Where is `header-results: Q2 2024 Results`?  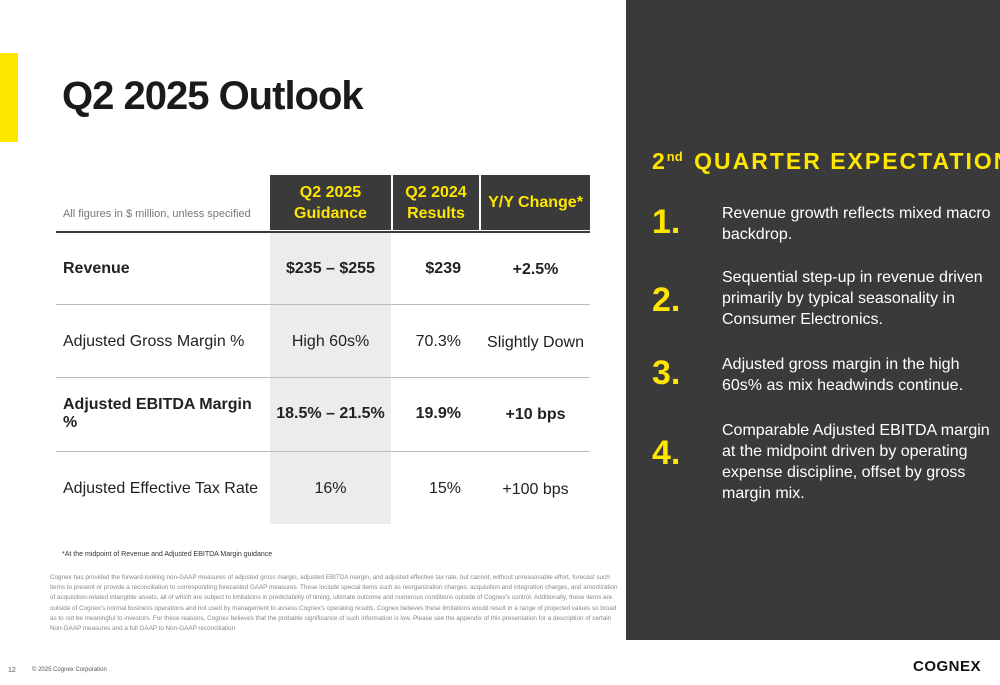
header-results: Q2 2024 Results is located at coordinates (436, 202).